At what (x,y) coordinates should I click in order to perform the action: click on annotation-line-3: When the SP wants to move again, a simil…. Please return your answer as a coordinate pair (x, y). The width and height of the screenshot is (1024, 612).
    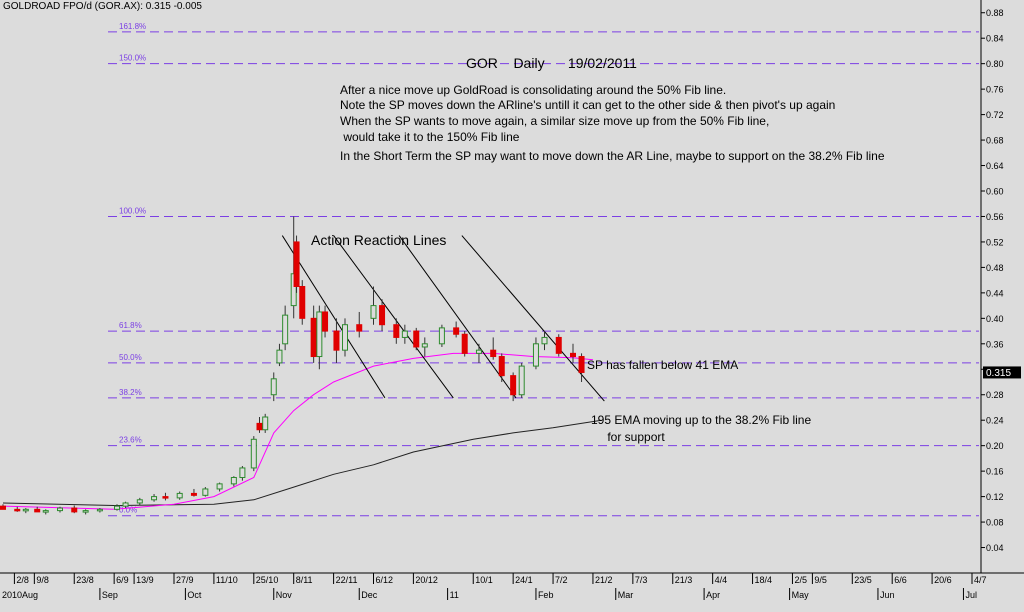
    Looking at the image, I should click on (554, 121).